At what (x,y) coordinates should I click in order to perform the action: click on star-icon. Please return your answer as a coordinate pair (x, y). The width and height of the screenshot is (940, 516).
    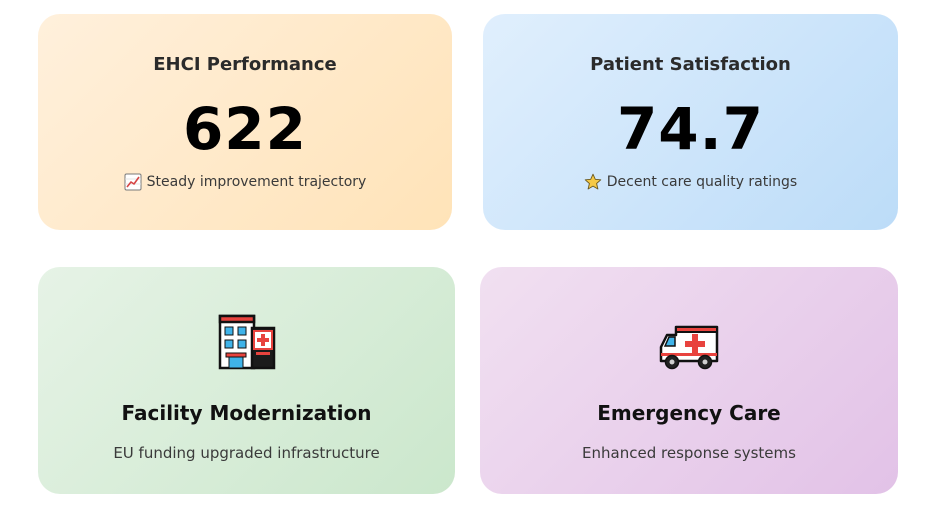
    Looking at the image, I should click on (593, 181).